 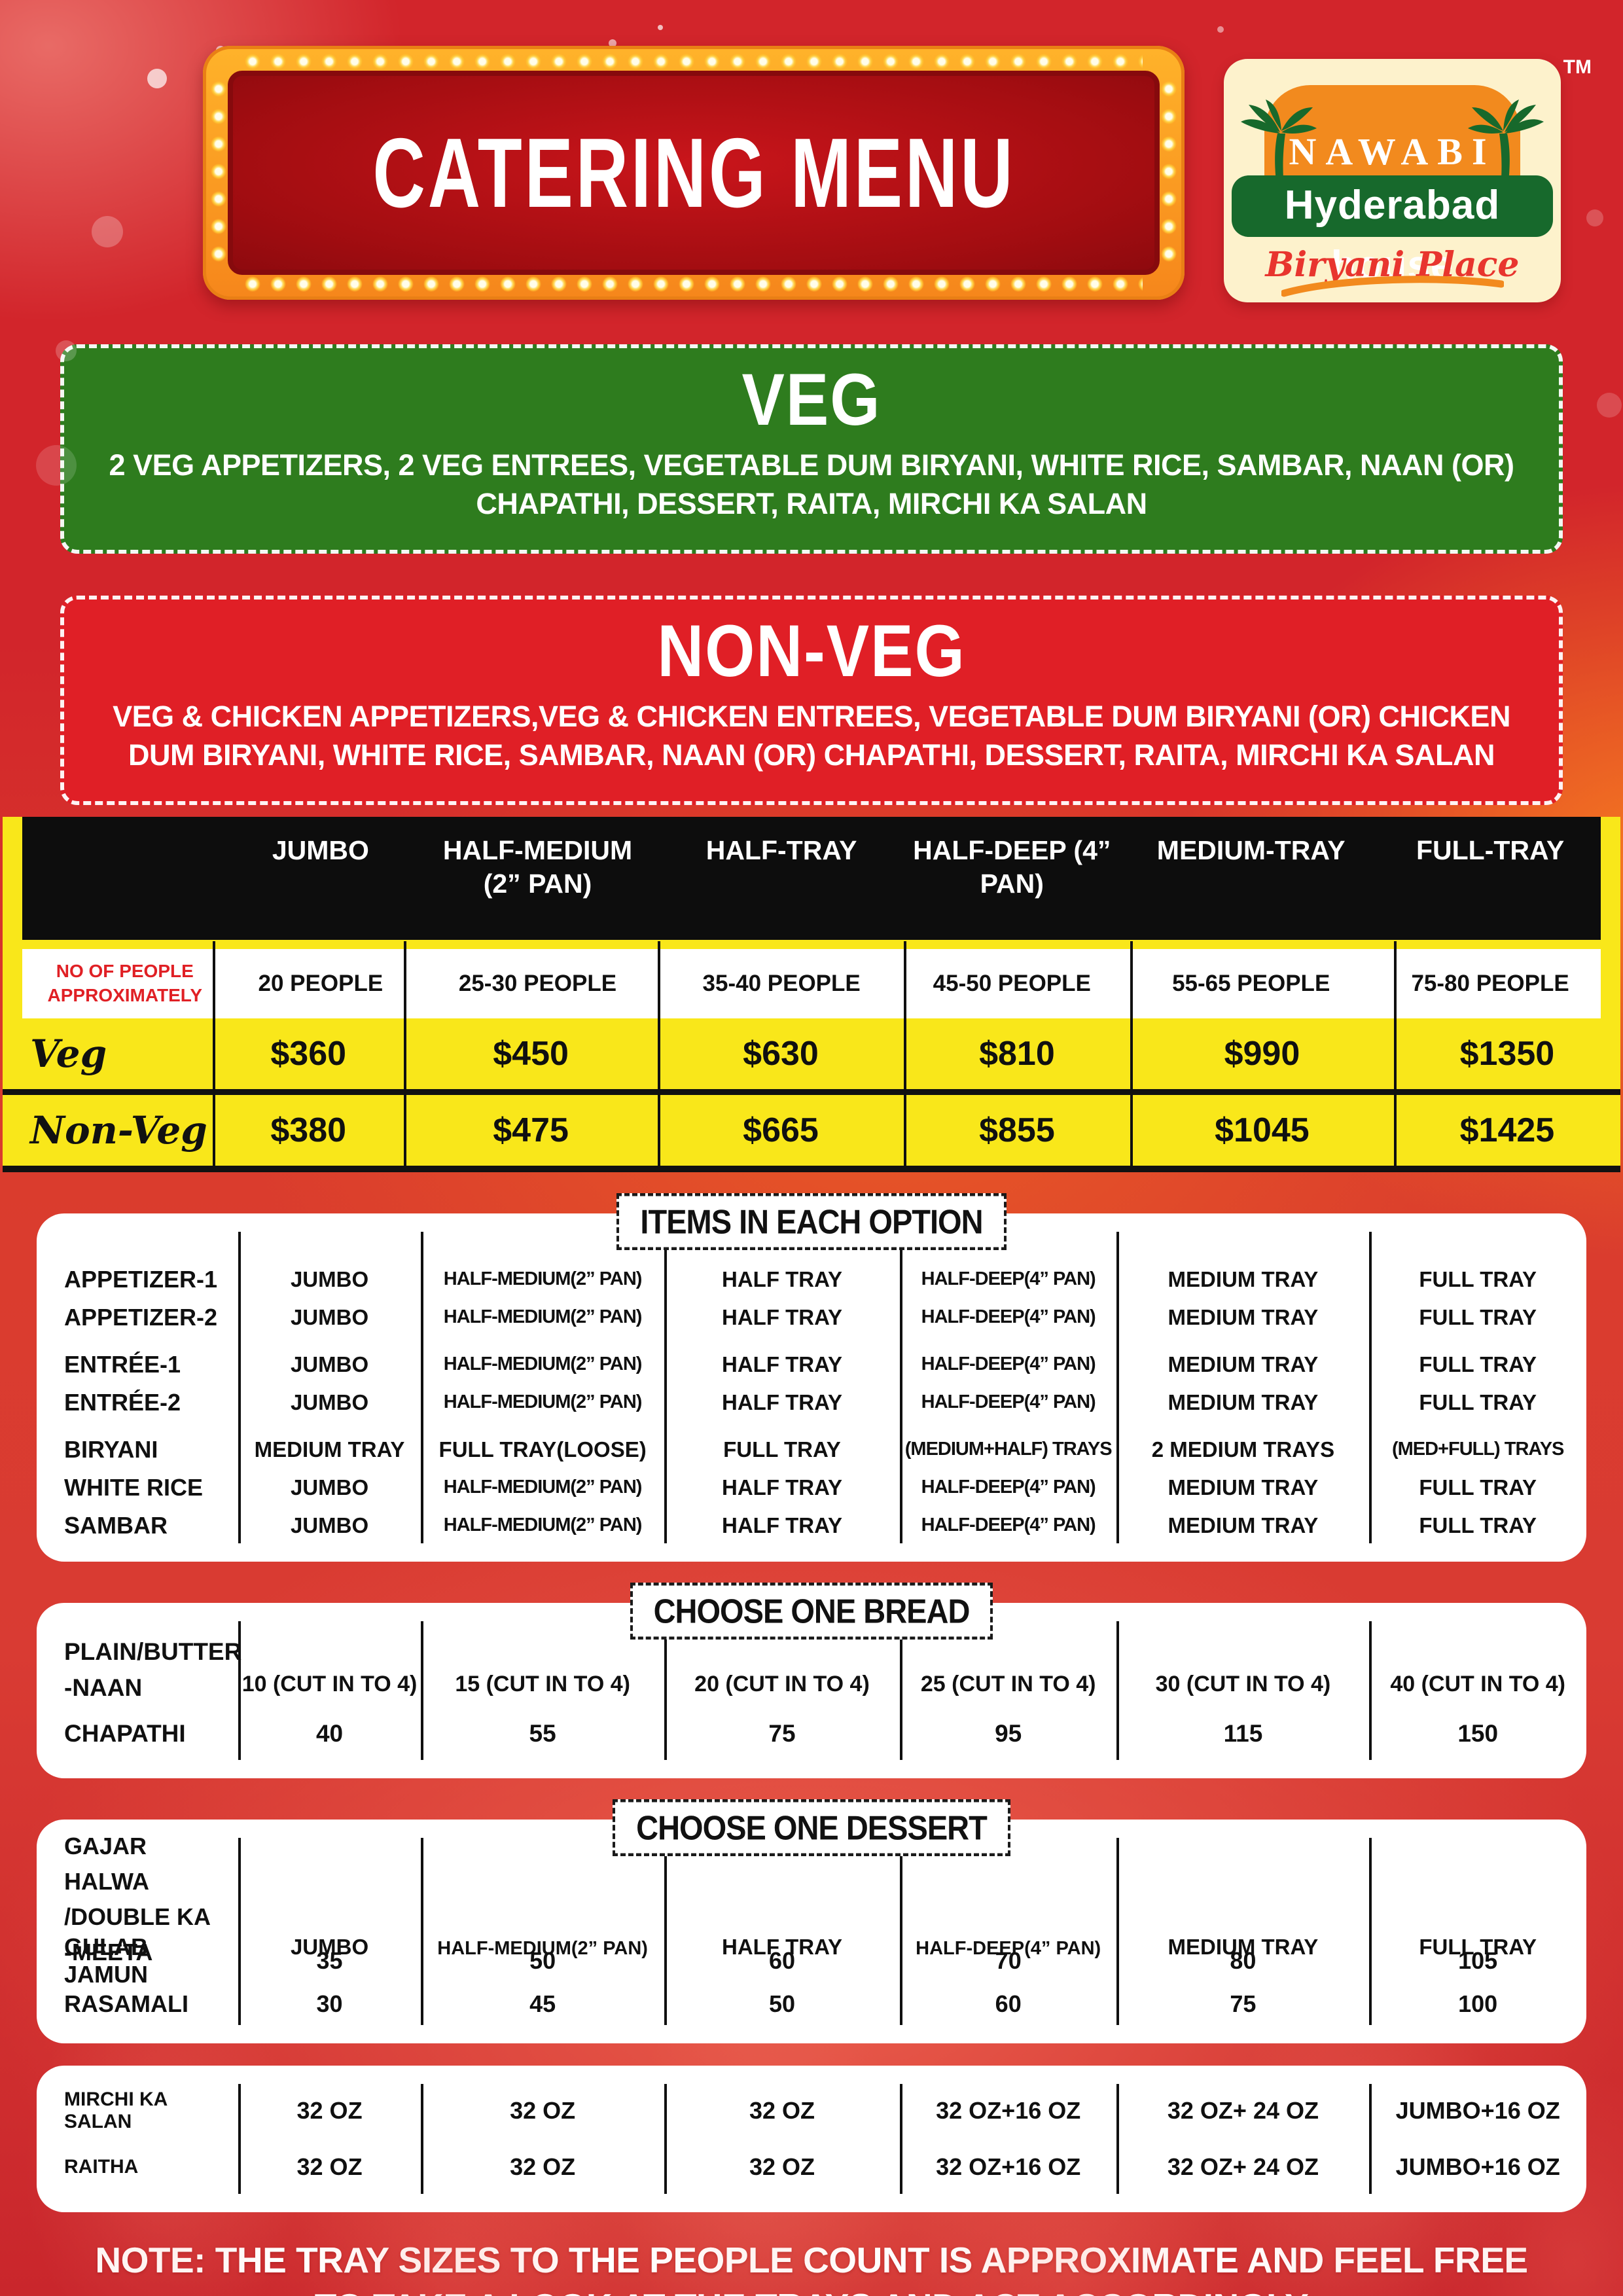 What do you see at coordinates (320, 849) in the screenshot?
I see `column-header: JUMBO` at bounding box center [320, 849].